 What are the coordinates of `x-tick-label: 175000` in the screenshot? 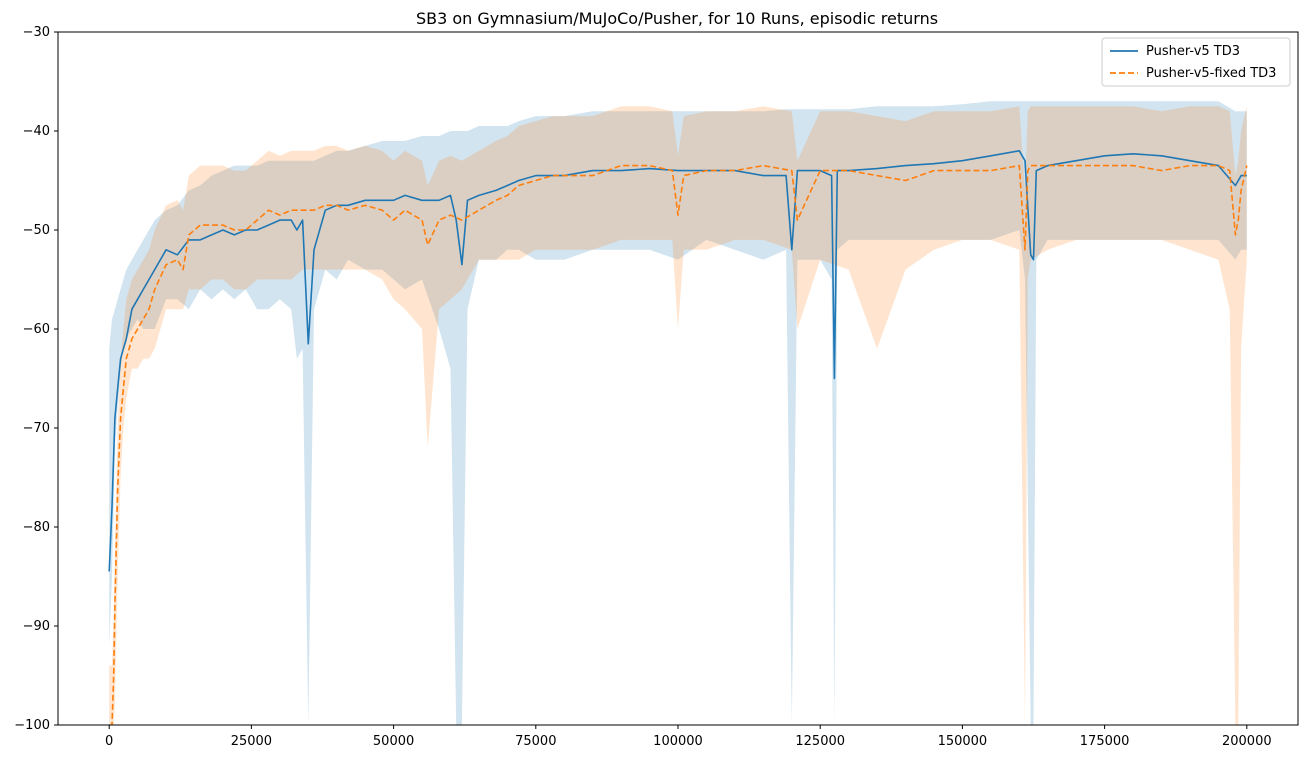 It's located at (1105, 741).